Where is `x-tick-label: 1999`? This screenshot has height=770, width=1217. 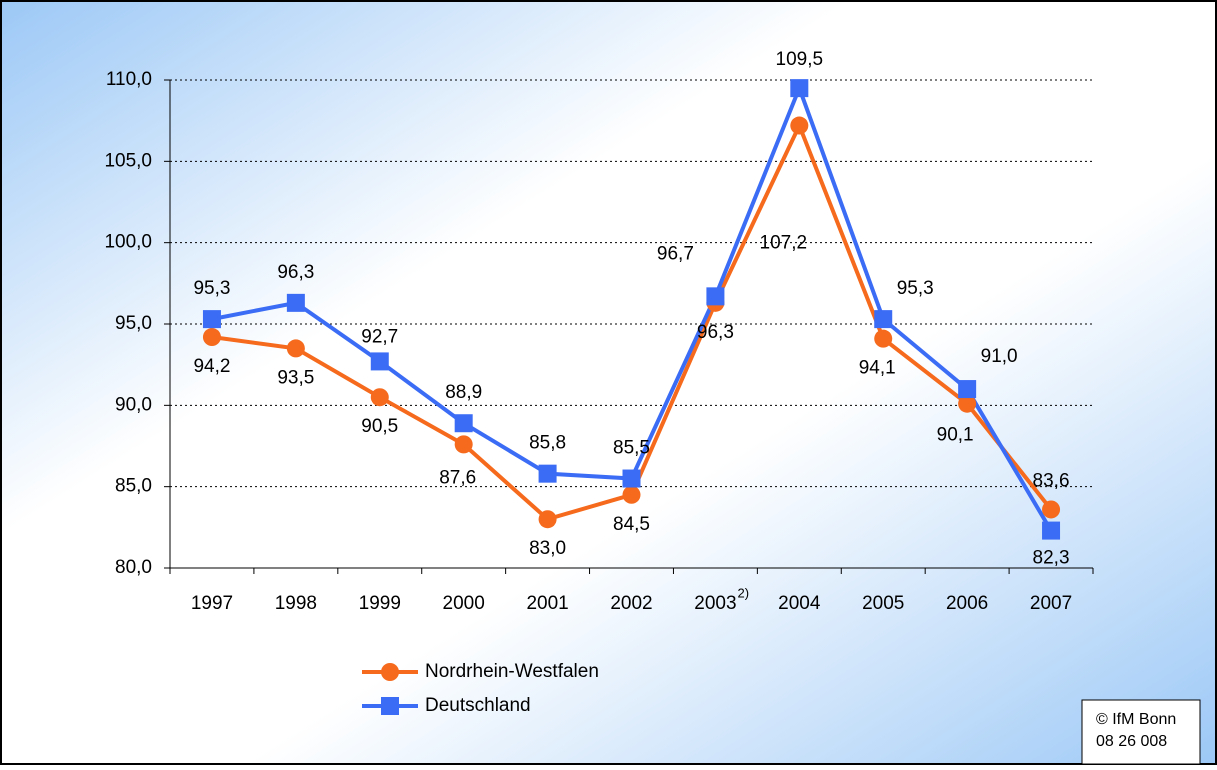 x-tick-label: 1999 is located at coordinates (380, 603).